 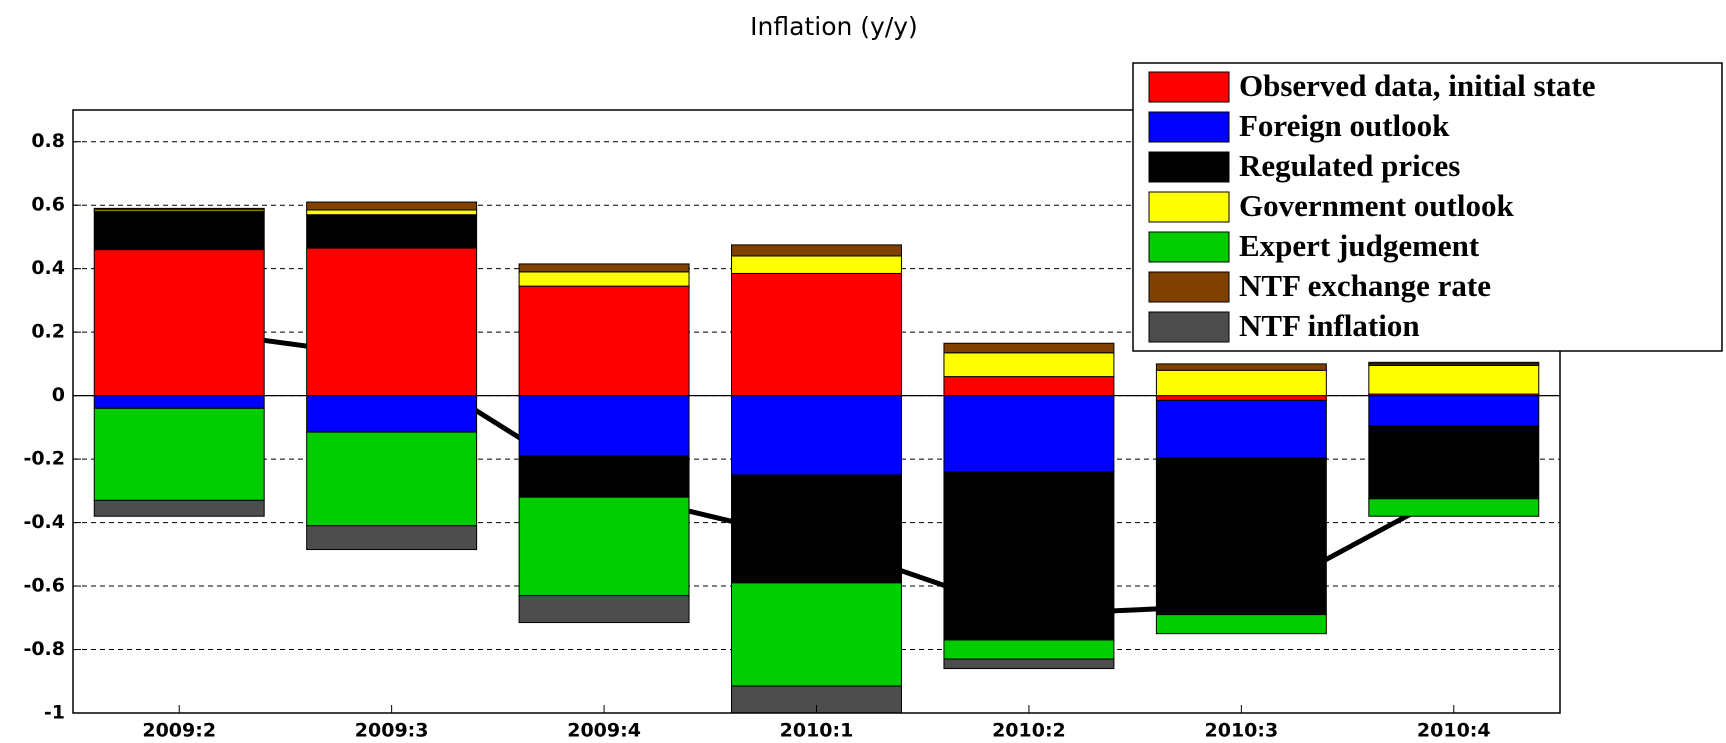 I want to click on legend-box, so click(x=1427, y=207).